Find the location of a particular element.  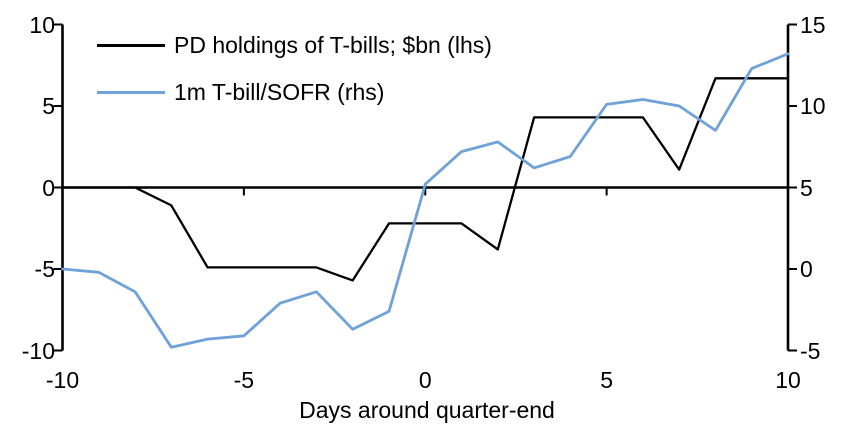

legend-item-pd-holdings: PD holdings of T-bills; $bn (lhs) is located at coordinates (294, 45).